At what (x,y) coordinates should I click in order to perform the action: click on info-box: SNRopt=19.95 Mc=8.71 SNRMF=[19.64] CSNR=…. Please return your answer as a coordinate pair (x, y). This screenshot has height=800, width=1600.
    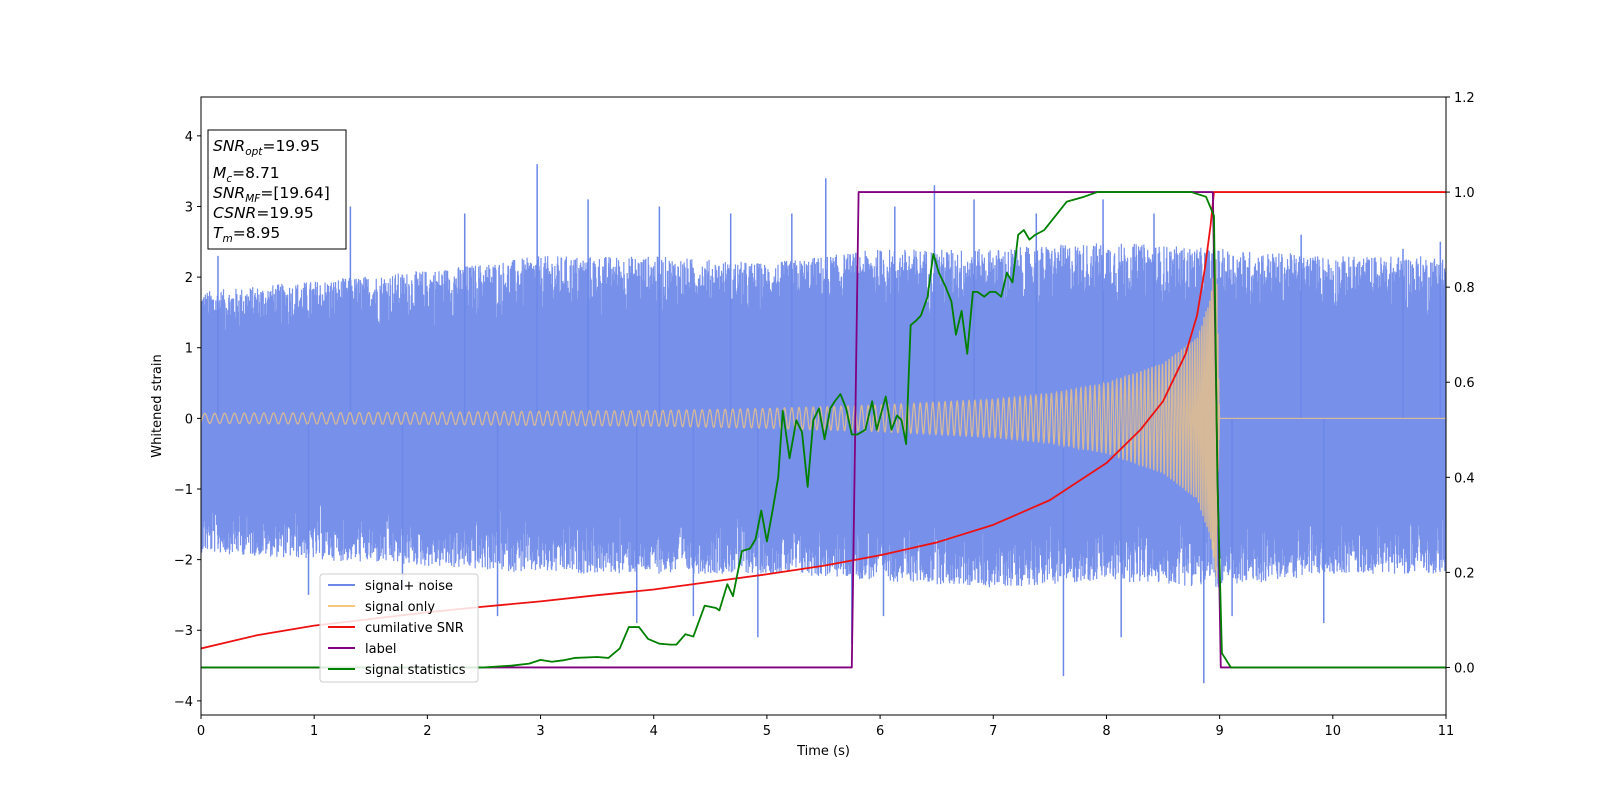
    Looking at the image, I should click on (277, 189).